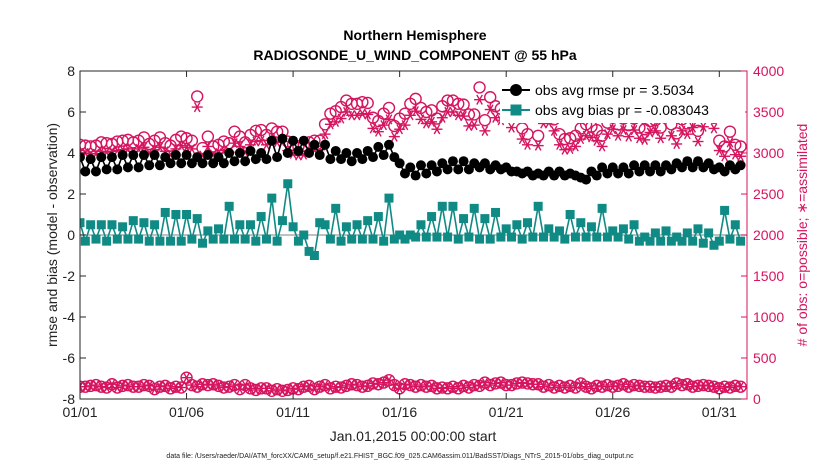  What do you see at coordinates (768, 71) in the screenshot?
I see `y-tick-label-right: 4000` at bounding box center [768, 71].